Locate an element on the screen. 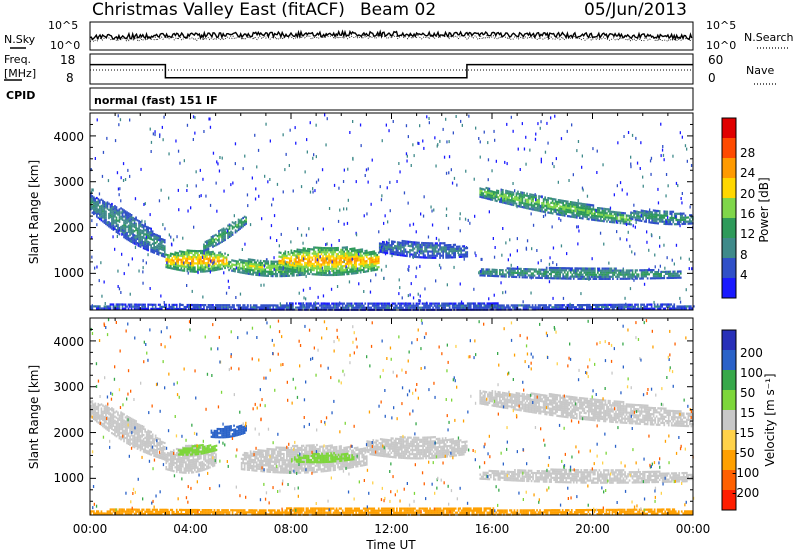 This screenshot has width=800, height=554. power-cbar-tick-28: 28 is located at coordinates (747, 153).